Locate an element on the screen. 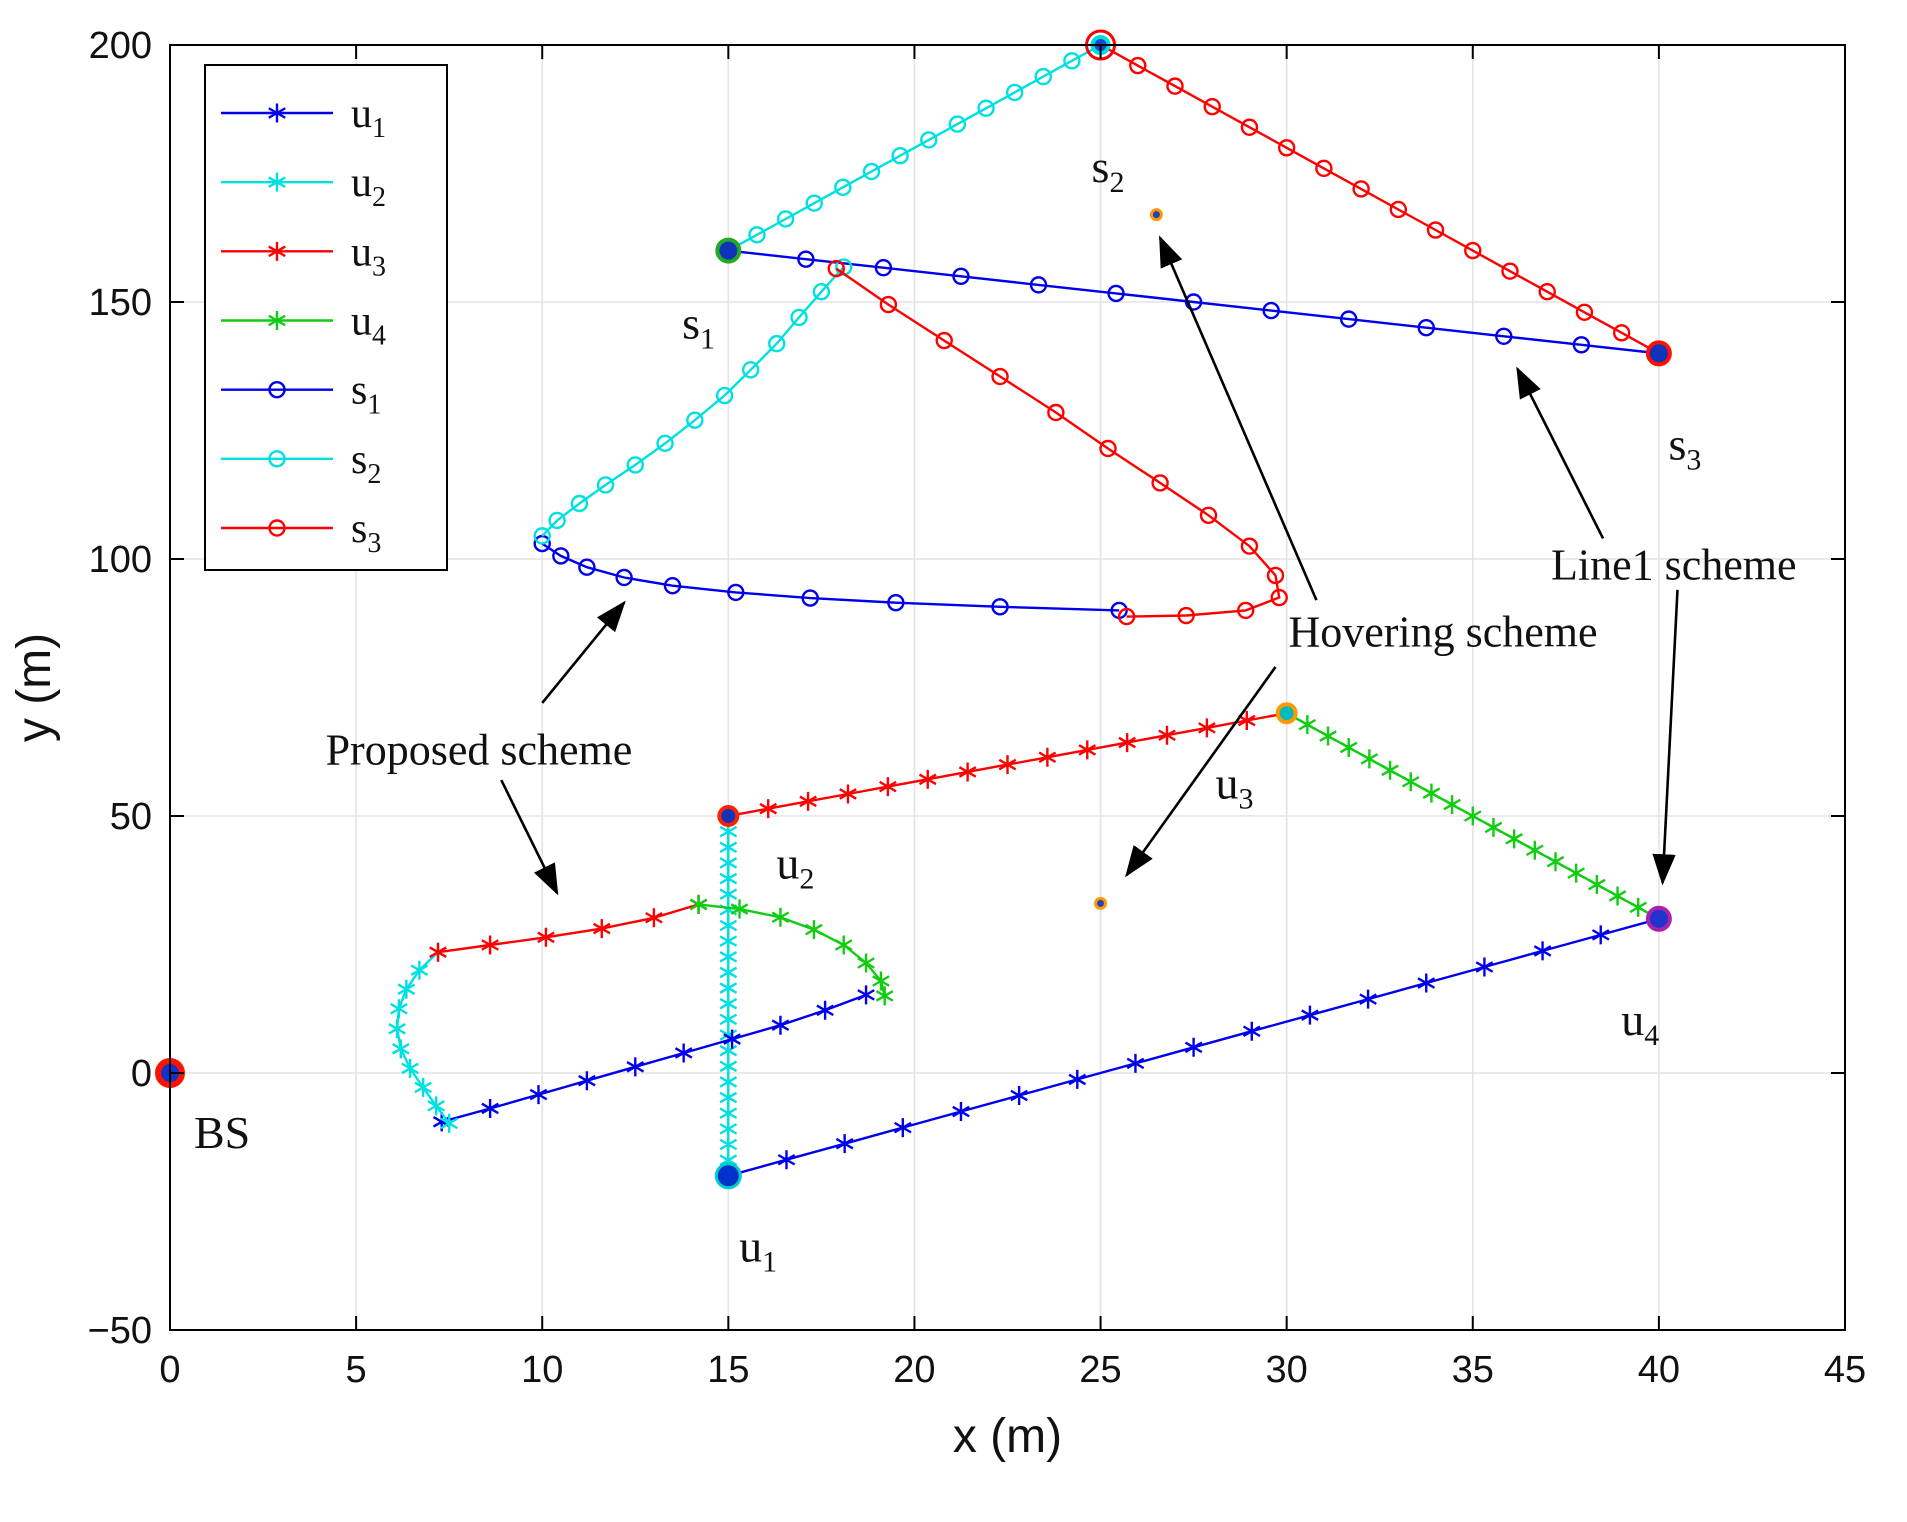 Image resolution: width=1907 pixels, height=1522 pixels. series-u1-proposed-scheme is located at coordinates (653, 1058).